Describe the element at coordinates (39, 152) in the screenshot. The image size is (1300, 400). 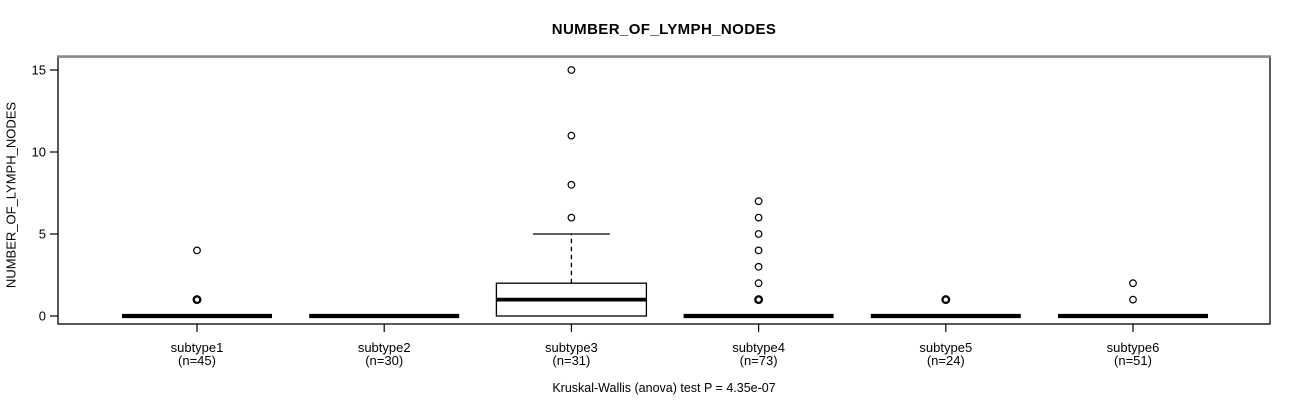
I see `y-tick-label: 10` at that location.